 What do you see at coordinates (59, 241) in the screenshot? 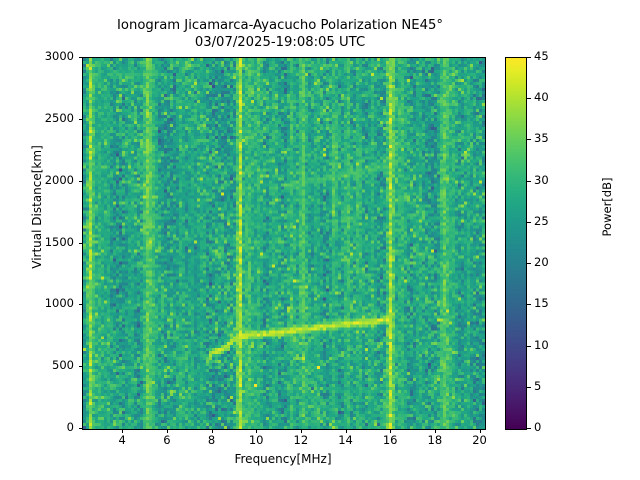
I see `y-tick-label: 1500` at bounding box center [59, 241].